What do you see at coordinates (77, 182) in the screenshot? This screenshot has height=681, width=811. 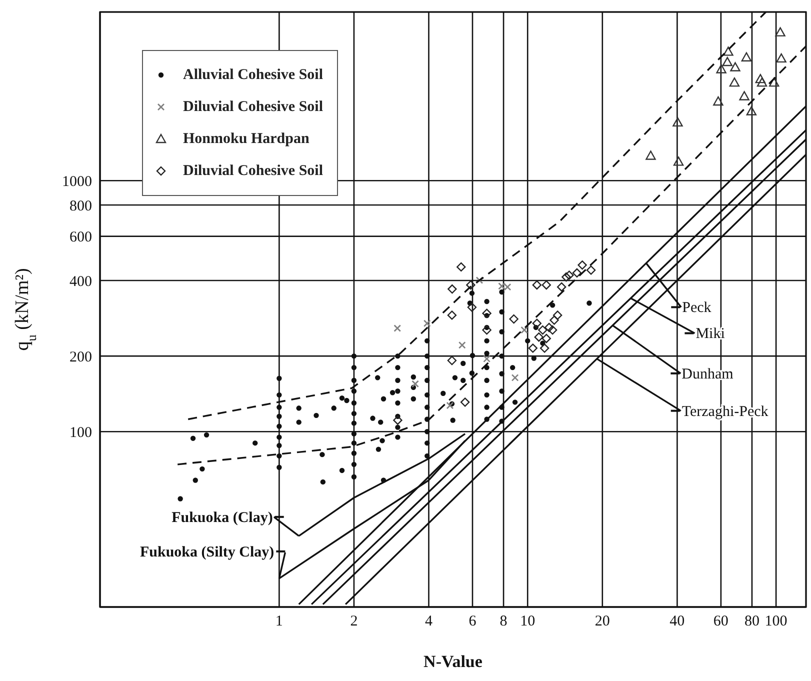 I see `y-tick-label: 1000` at bounding box center [77, 182].